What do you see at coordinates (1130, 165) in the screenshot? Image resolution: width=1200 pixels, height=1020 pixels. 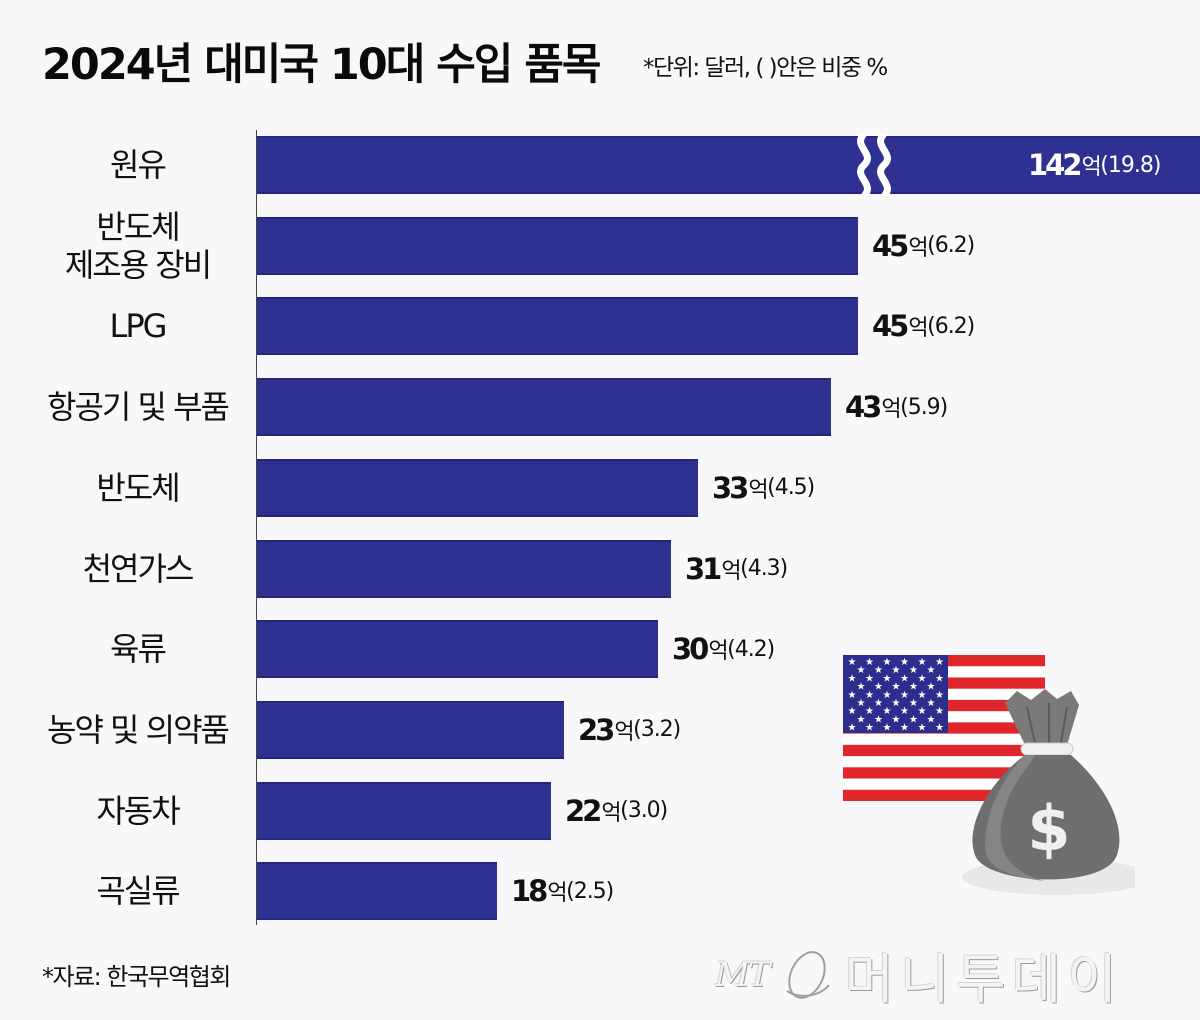 I see `value-share: (19.8)` at bounding box center [1130, 165].